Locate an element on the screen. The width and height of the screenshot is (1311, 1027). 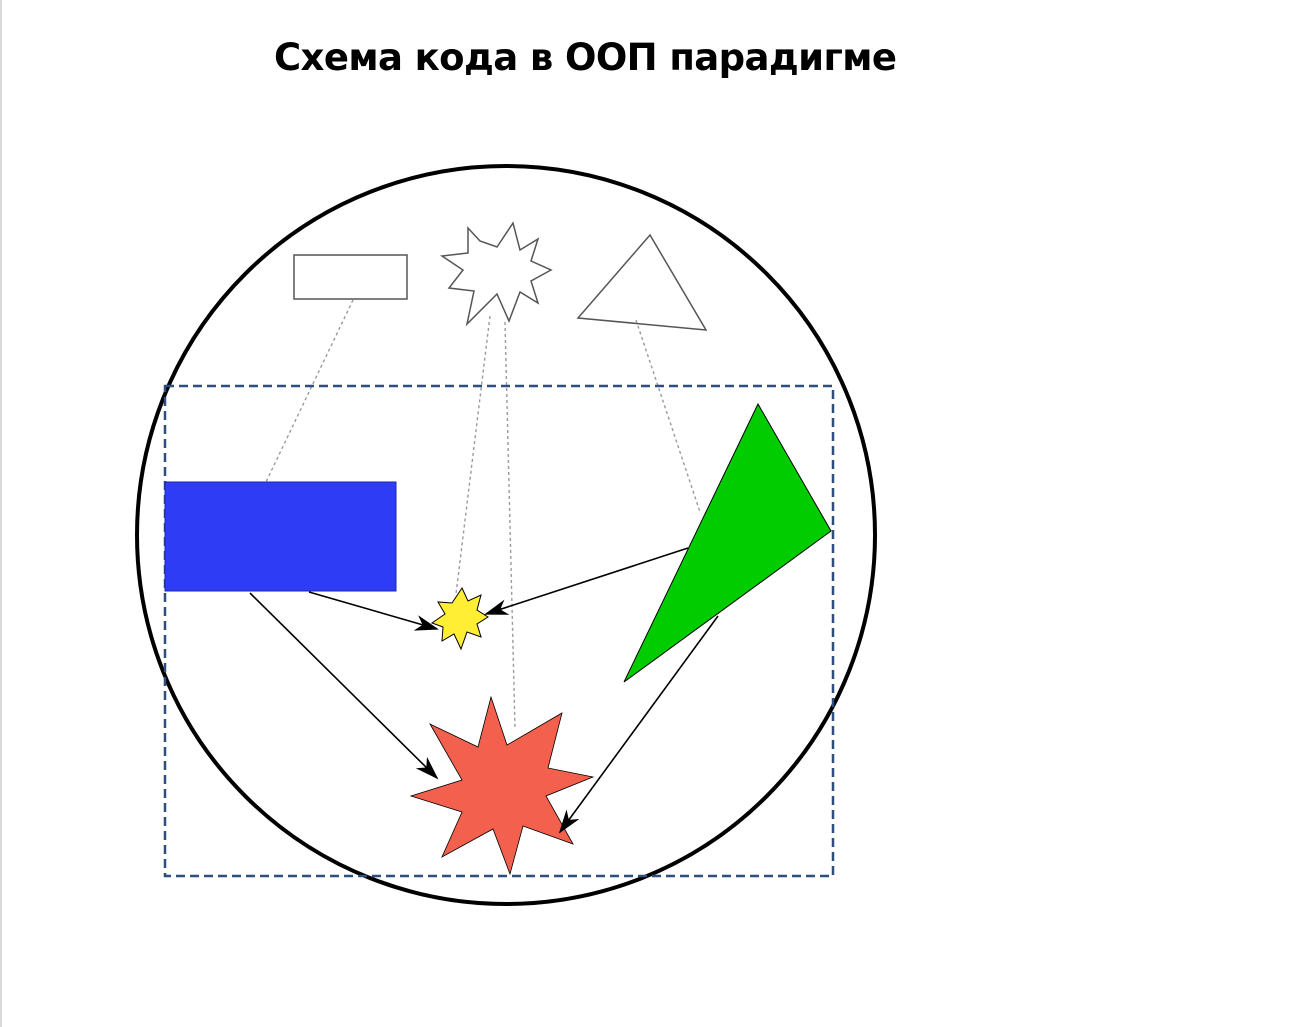
rectangle-instance-link is located at coordinates (309, 391).